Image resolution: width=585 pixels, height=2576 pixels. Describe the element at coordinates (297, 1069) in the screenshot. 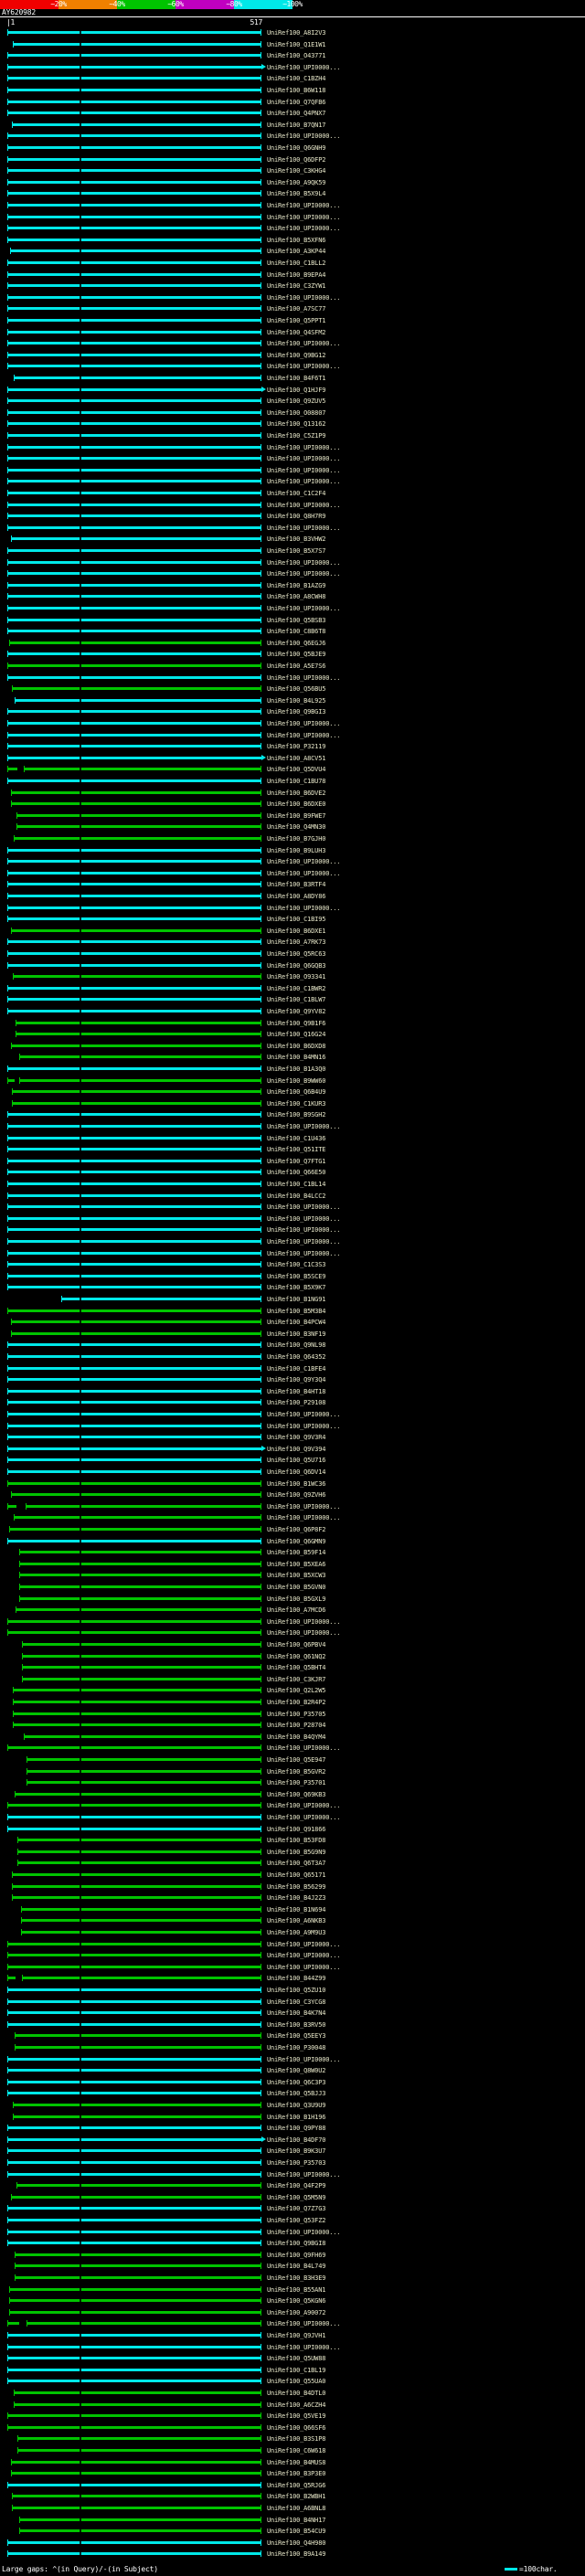

I see `hit-id: UniRef100_B1A3Q0` at that location.